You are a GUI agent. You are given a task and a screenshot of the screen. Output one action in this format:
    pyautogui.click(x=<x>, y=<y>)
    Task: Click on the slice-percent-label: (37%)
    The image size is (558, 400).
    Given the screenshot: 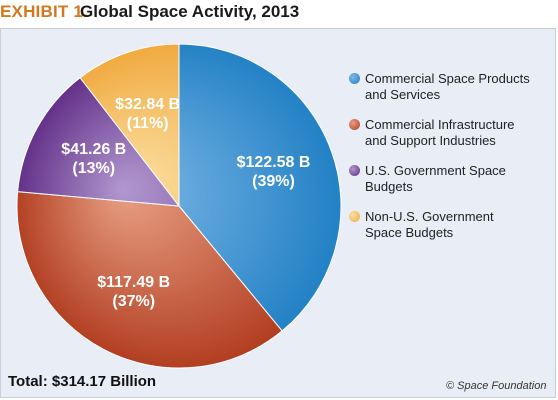 What is the action you would take?
    pyautogui.click(x=134, y=301)
    